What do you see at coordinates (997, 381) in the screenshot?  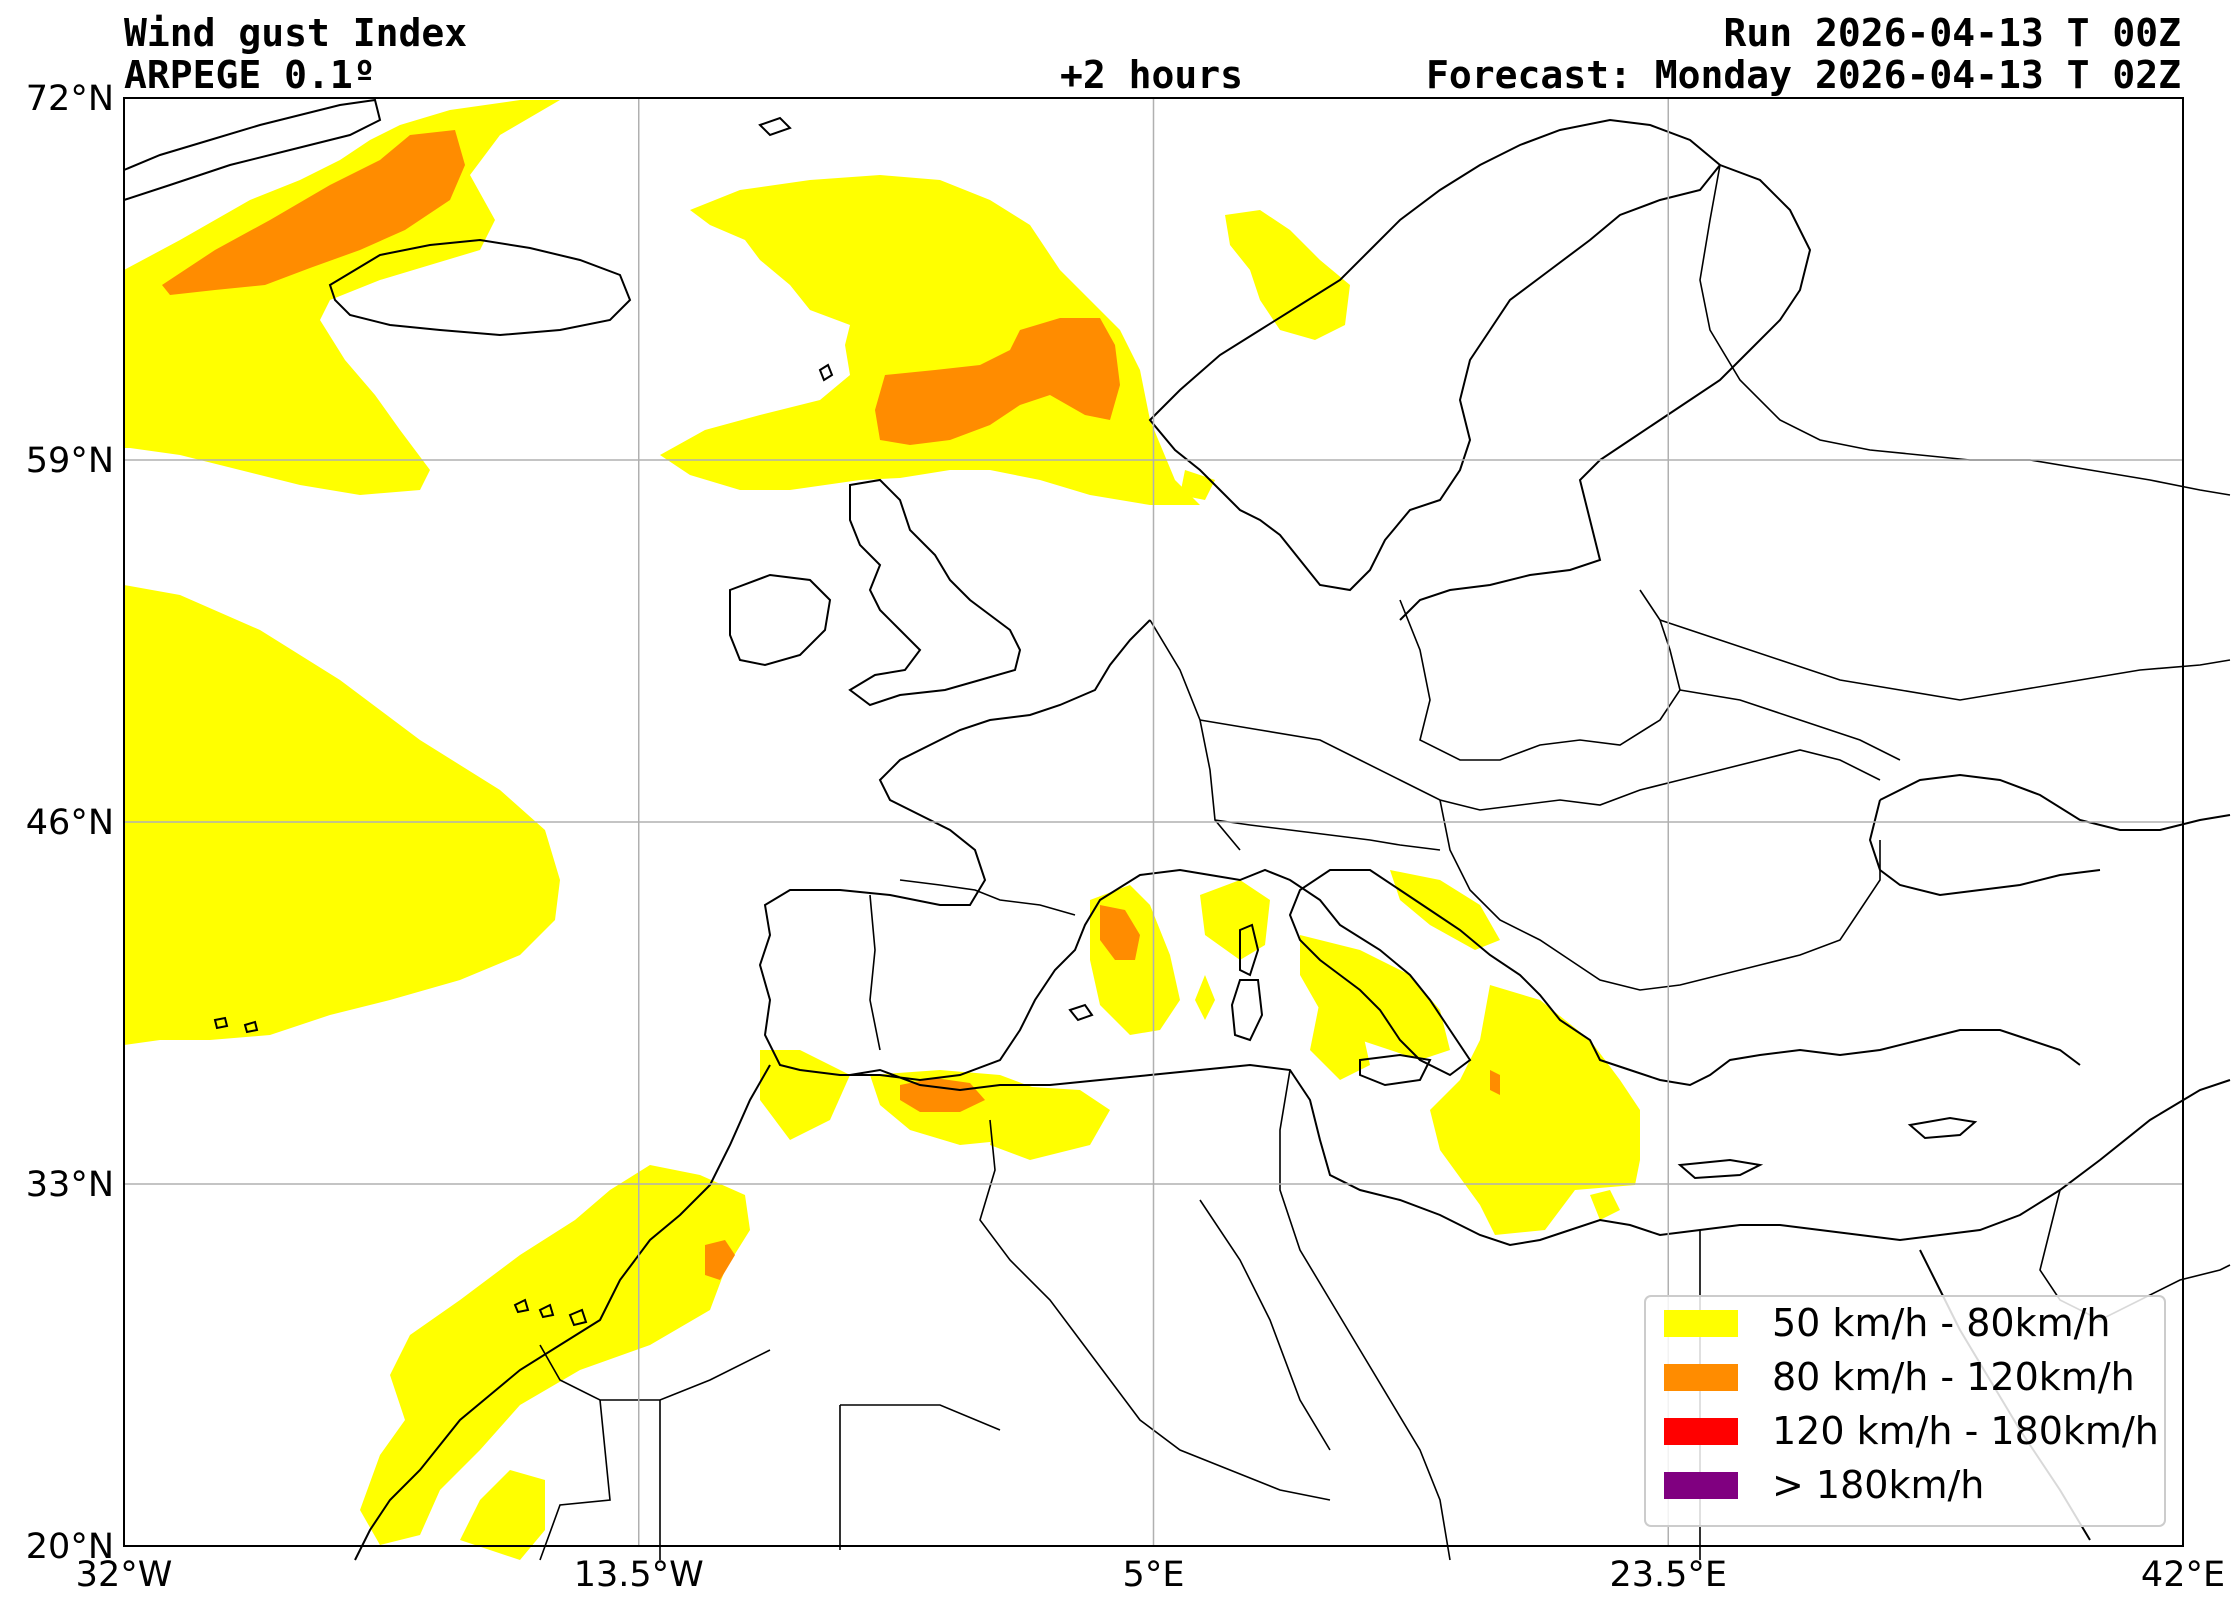 I see `gust-core-norwegian-sea` at bounding box center [997, 381].